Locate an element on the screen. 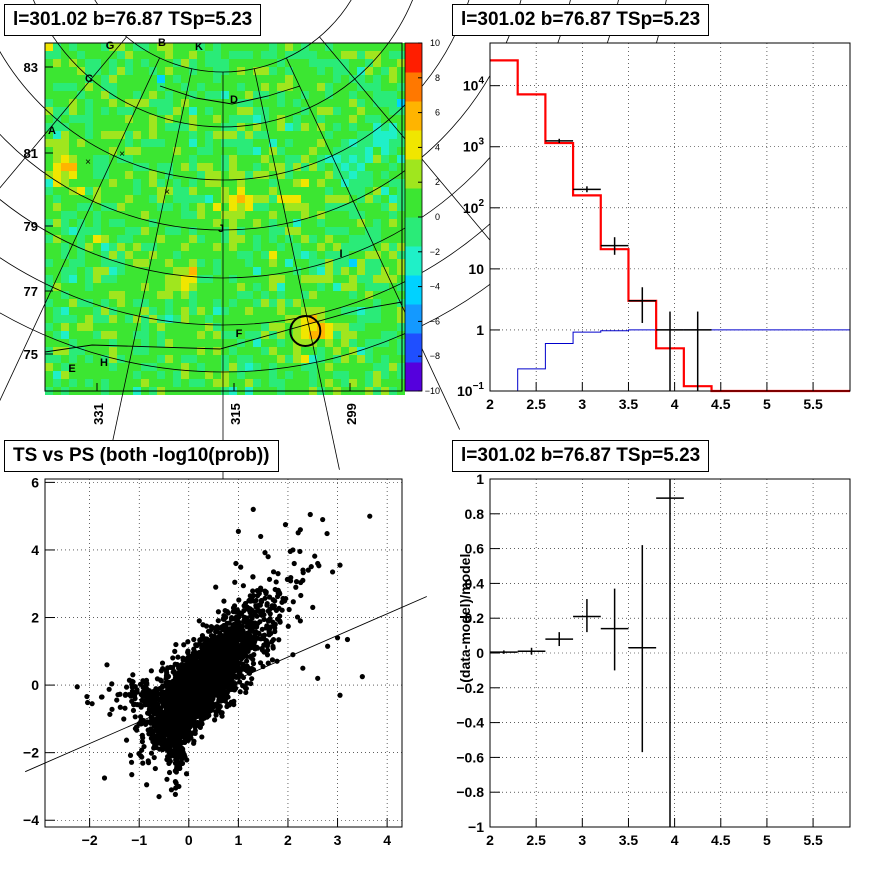 The height and width of the screenshot is (872, 896). y-tick-label: 10² is located at coordinates (474, 207).